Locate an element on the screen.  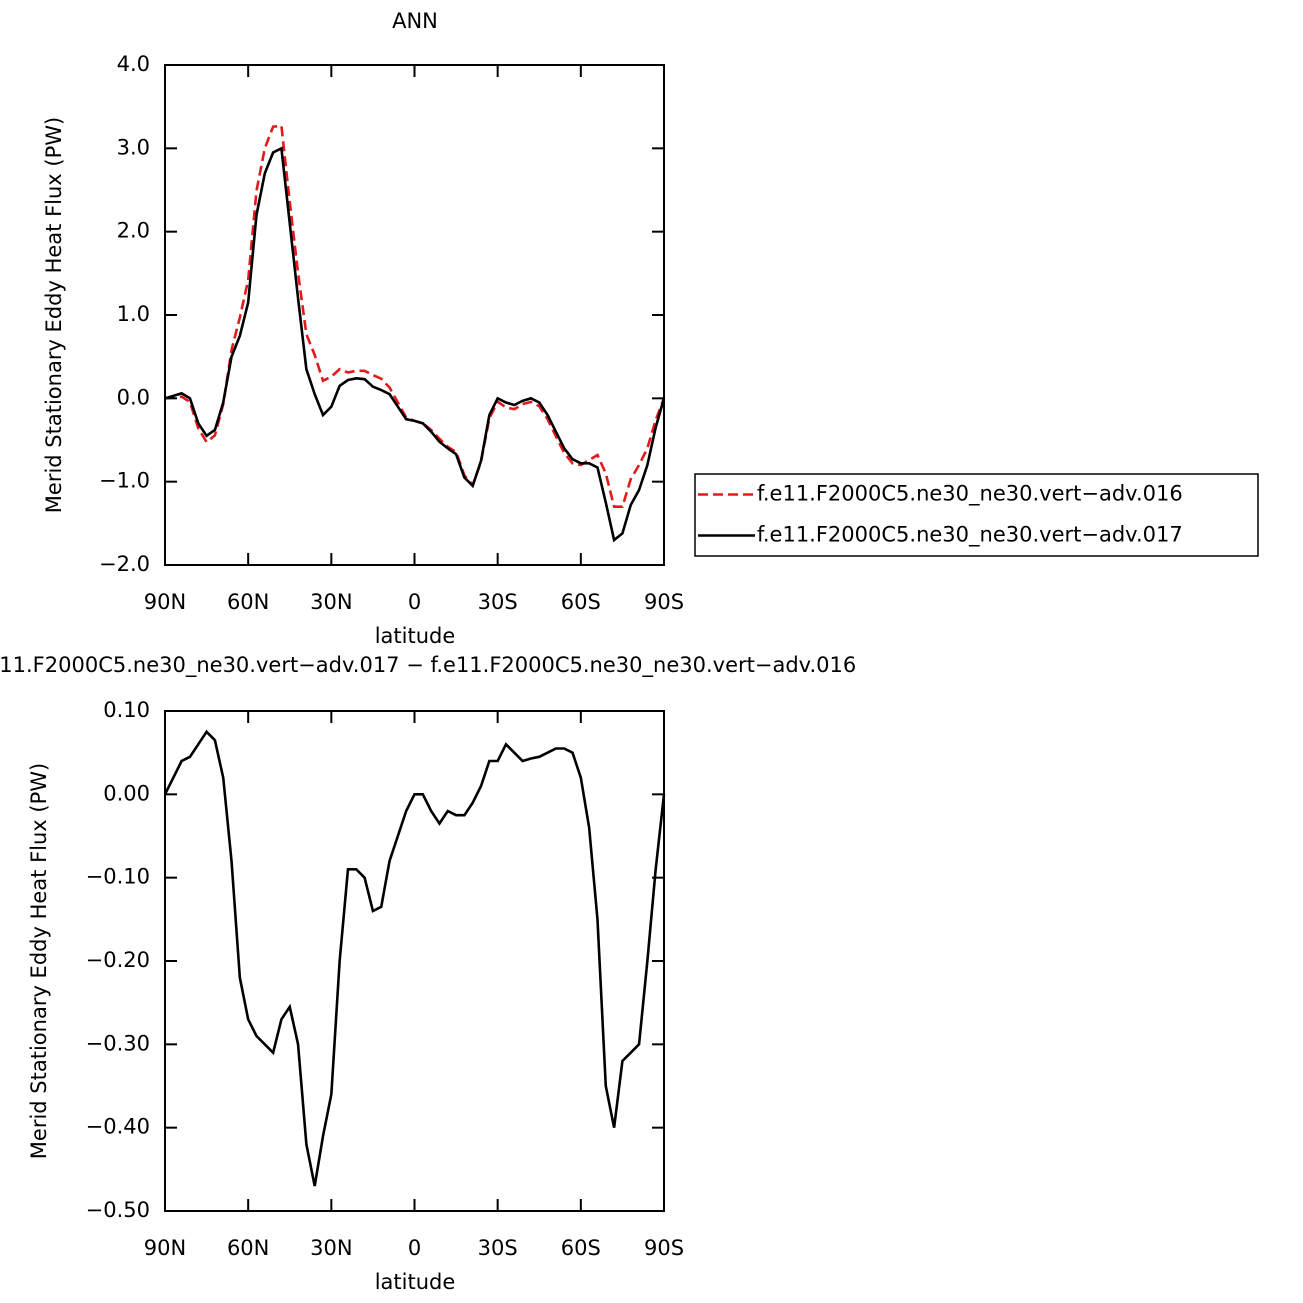
y-tick-label: 0.0 is located at coordinates (133, 397).